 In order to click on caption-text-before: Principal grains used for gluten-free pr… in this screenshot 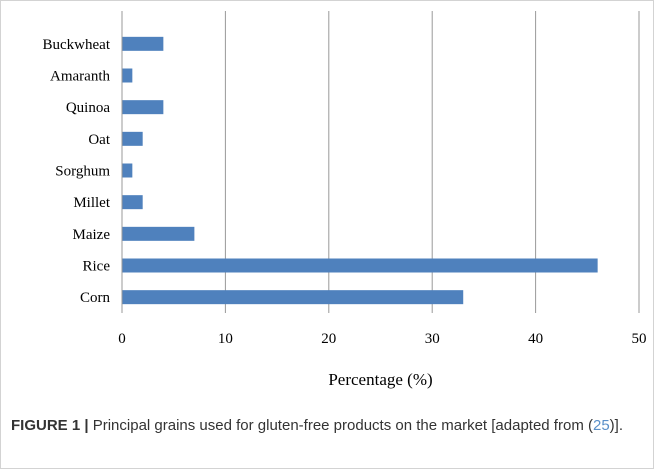, I will do `click(340, 425)`.